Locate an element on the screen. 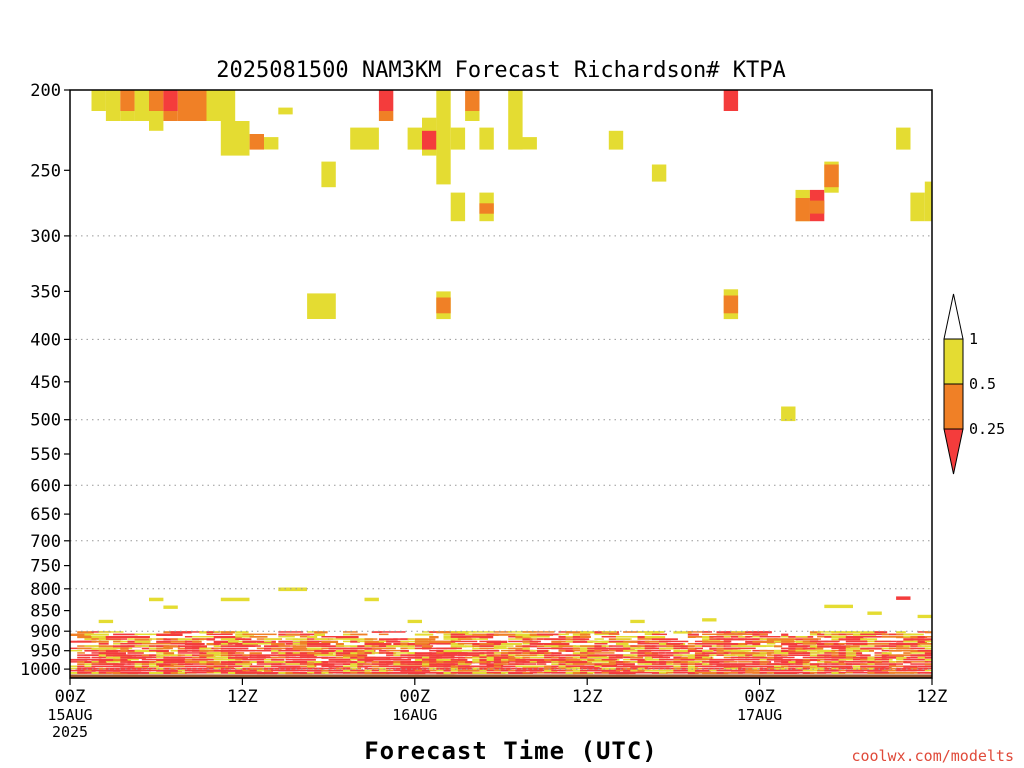 Image resolution: width=1024 pixels, height=768 pixels. x-axis-label: Forecast Time (UTC) is located at coordinates (511, 751).